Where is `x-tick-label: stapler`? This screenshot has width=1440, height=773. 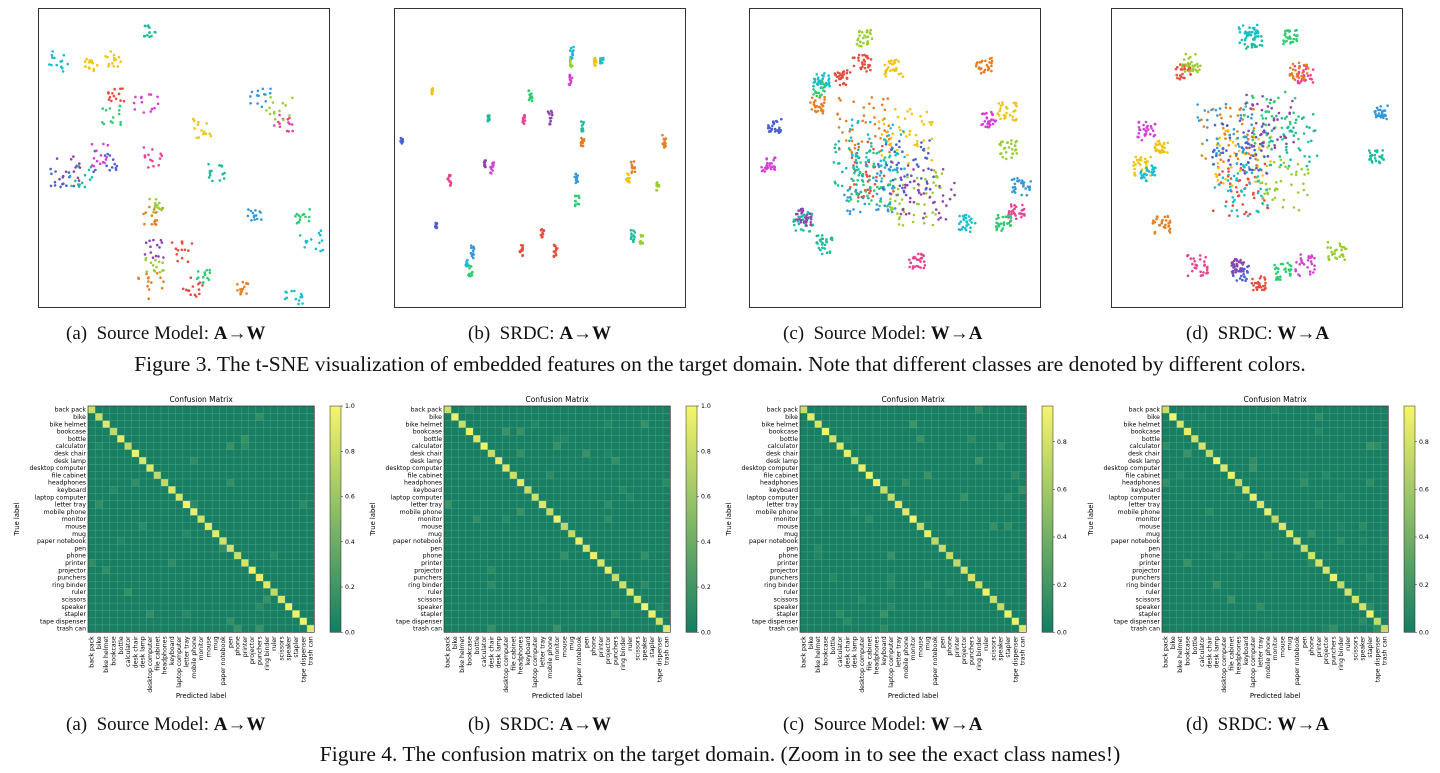 x-tick-label: stapler is located at coordinates (296, 647).